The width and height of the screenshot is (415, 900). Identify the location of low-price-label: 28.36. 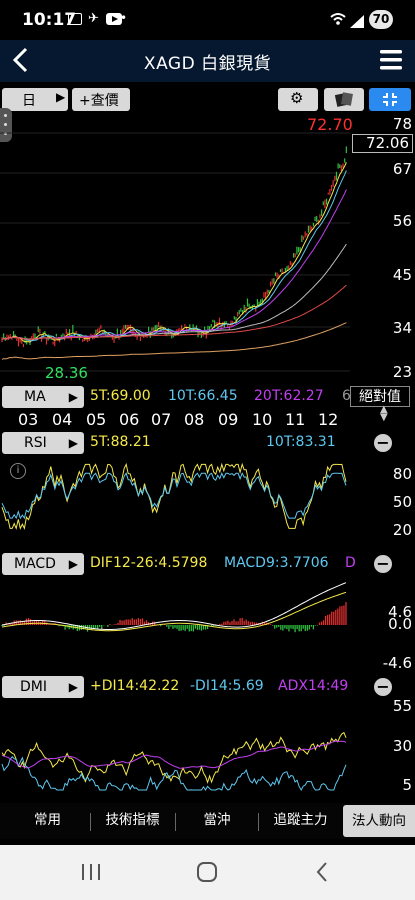
(66, 373).